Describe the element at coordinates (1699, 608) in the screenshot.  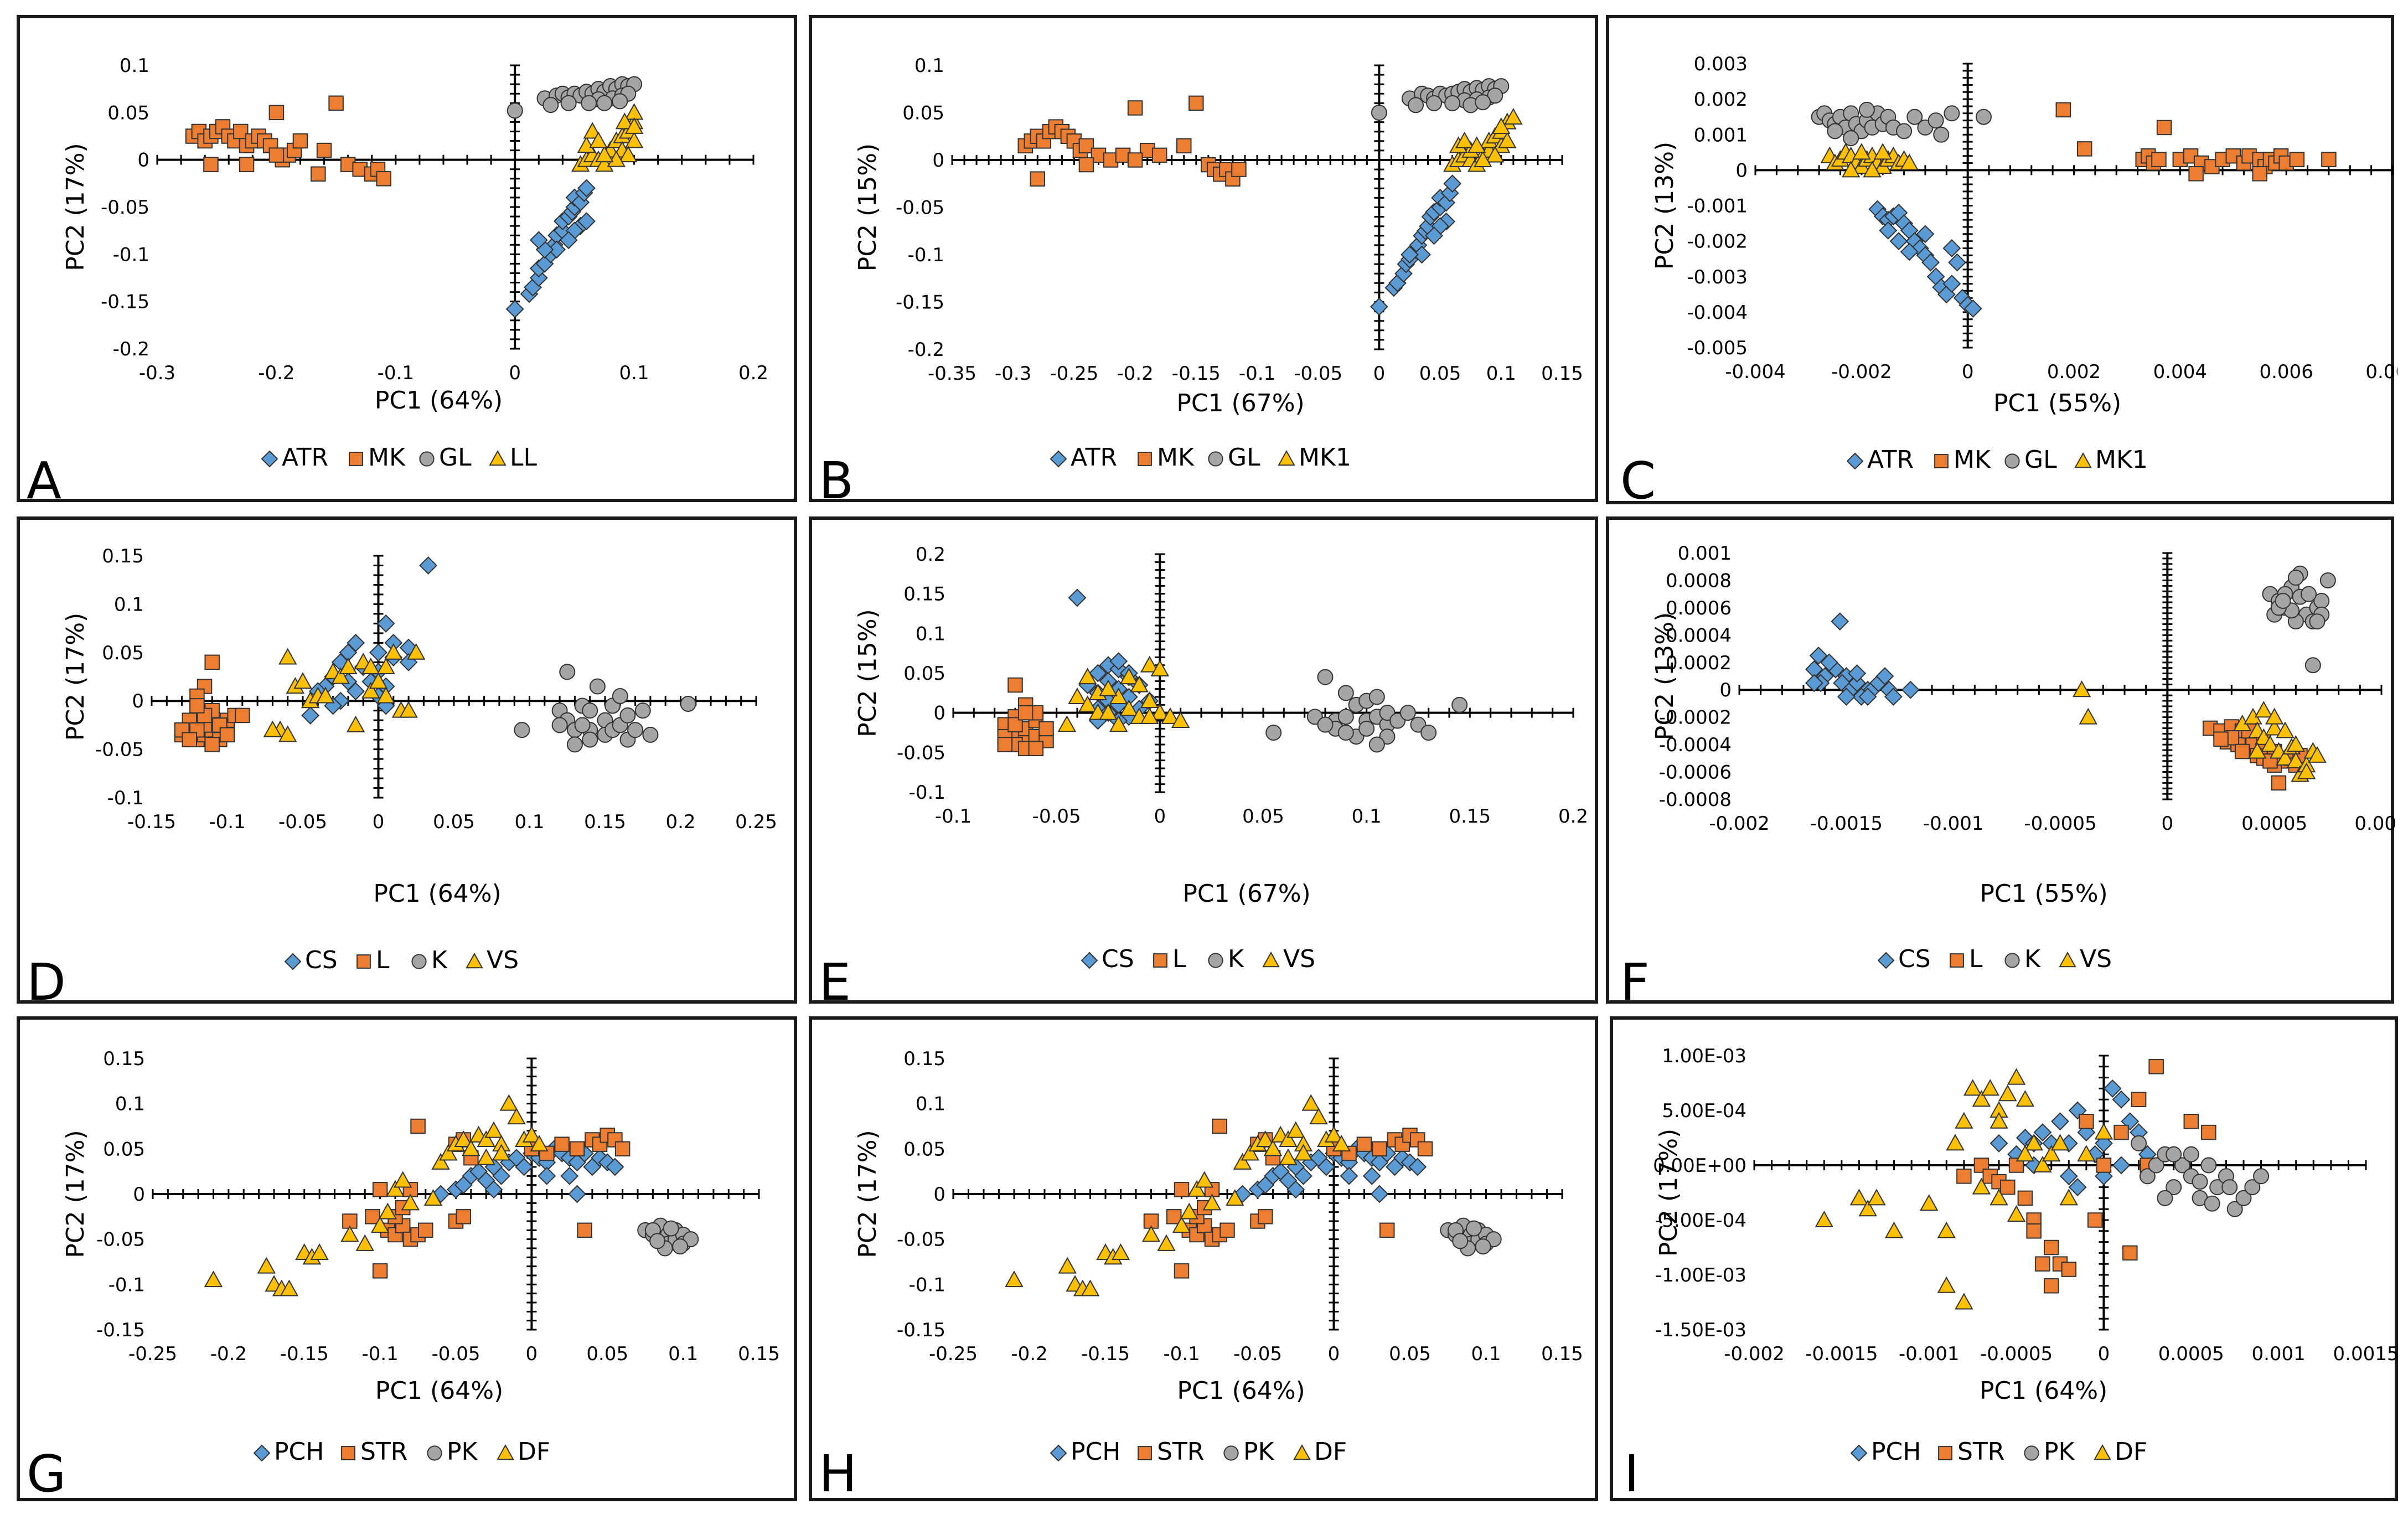
I see `y-tick-label: 0.0006` at that location.